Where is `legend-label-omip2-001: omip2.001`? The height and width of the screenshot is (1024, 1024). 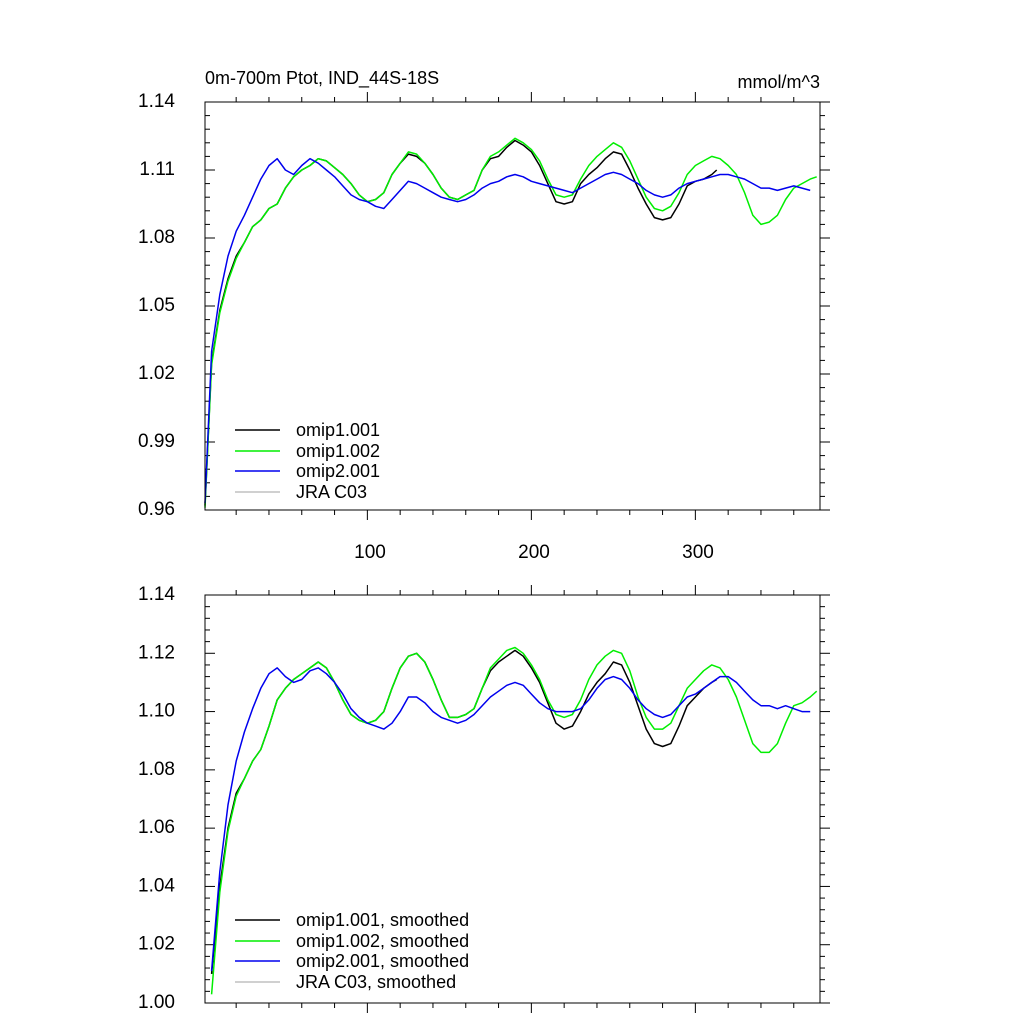 legend-label-omip2-001: omip2.001 is located at coordinates (338, 471).